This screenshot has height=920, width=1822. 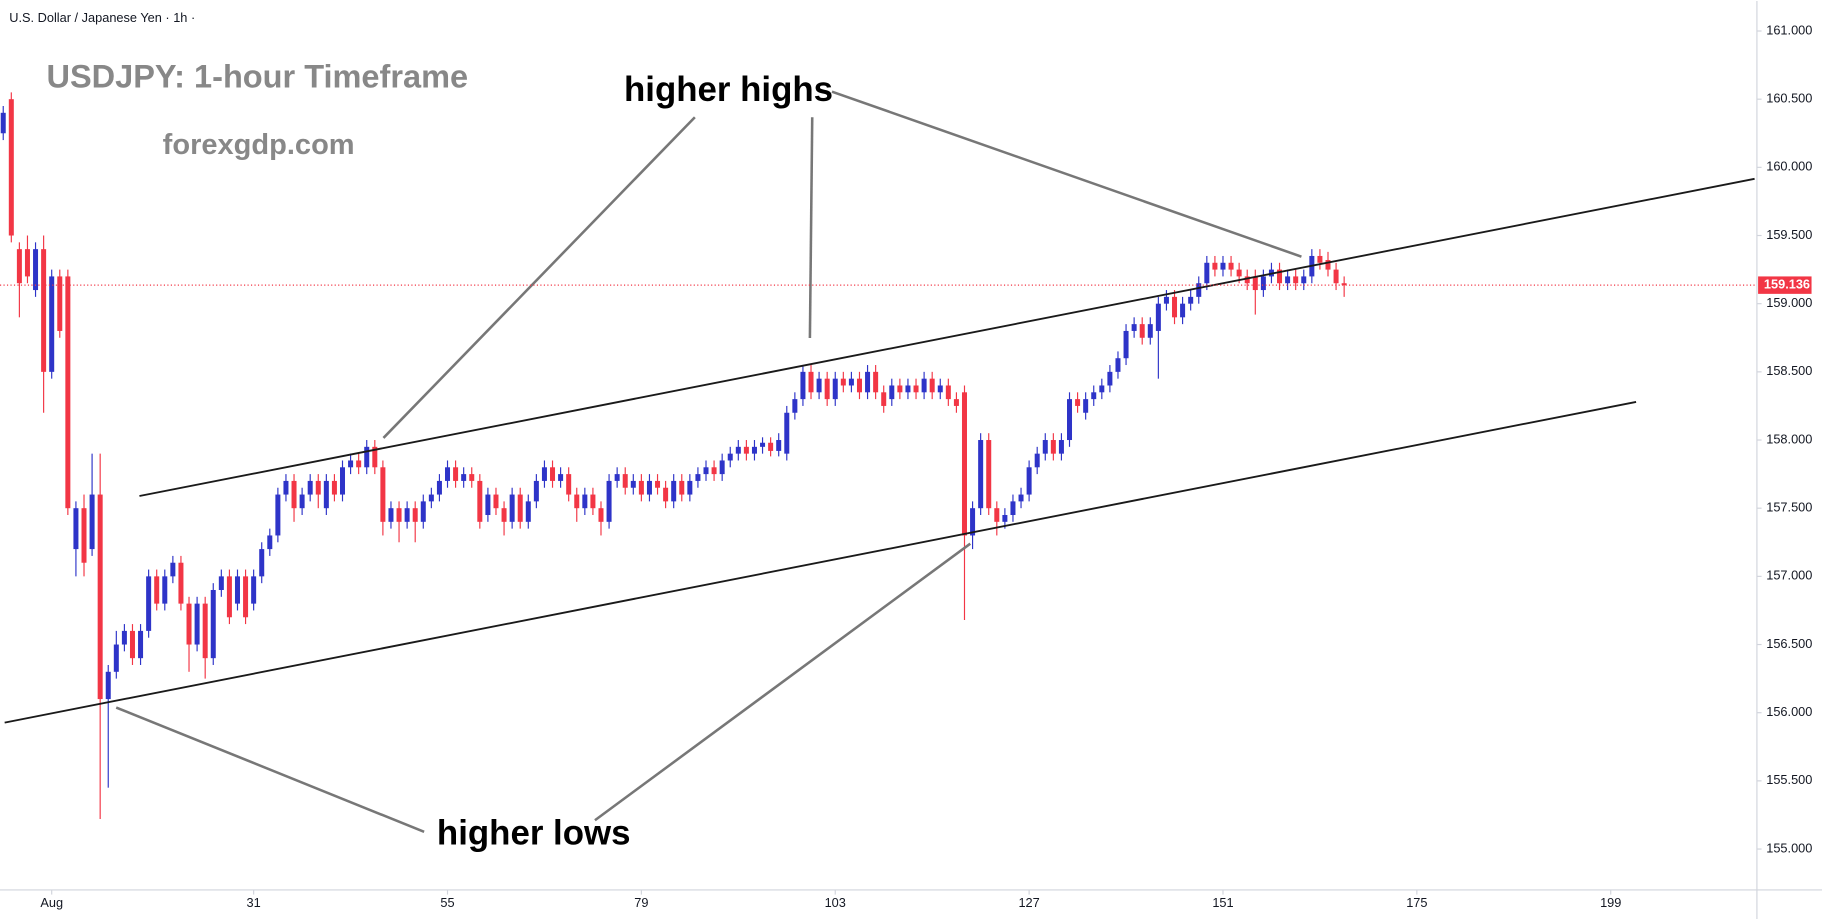 I want to click on y-tick-label: 156.500, so click(x=1789, y=643).